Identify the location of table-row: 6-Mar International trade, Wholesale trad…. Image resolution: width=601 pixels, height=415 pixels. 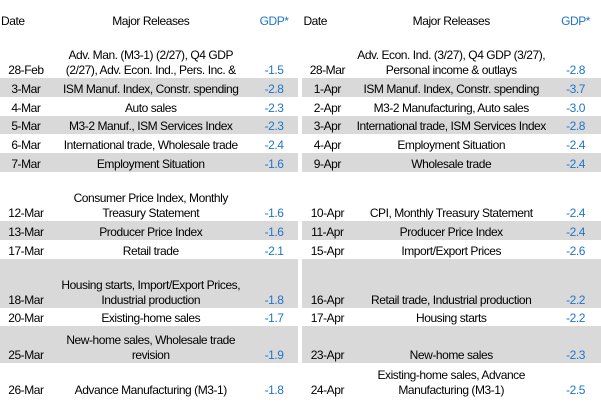
(300, 143).